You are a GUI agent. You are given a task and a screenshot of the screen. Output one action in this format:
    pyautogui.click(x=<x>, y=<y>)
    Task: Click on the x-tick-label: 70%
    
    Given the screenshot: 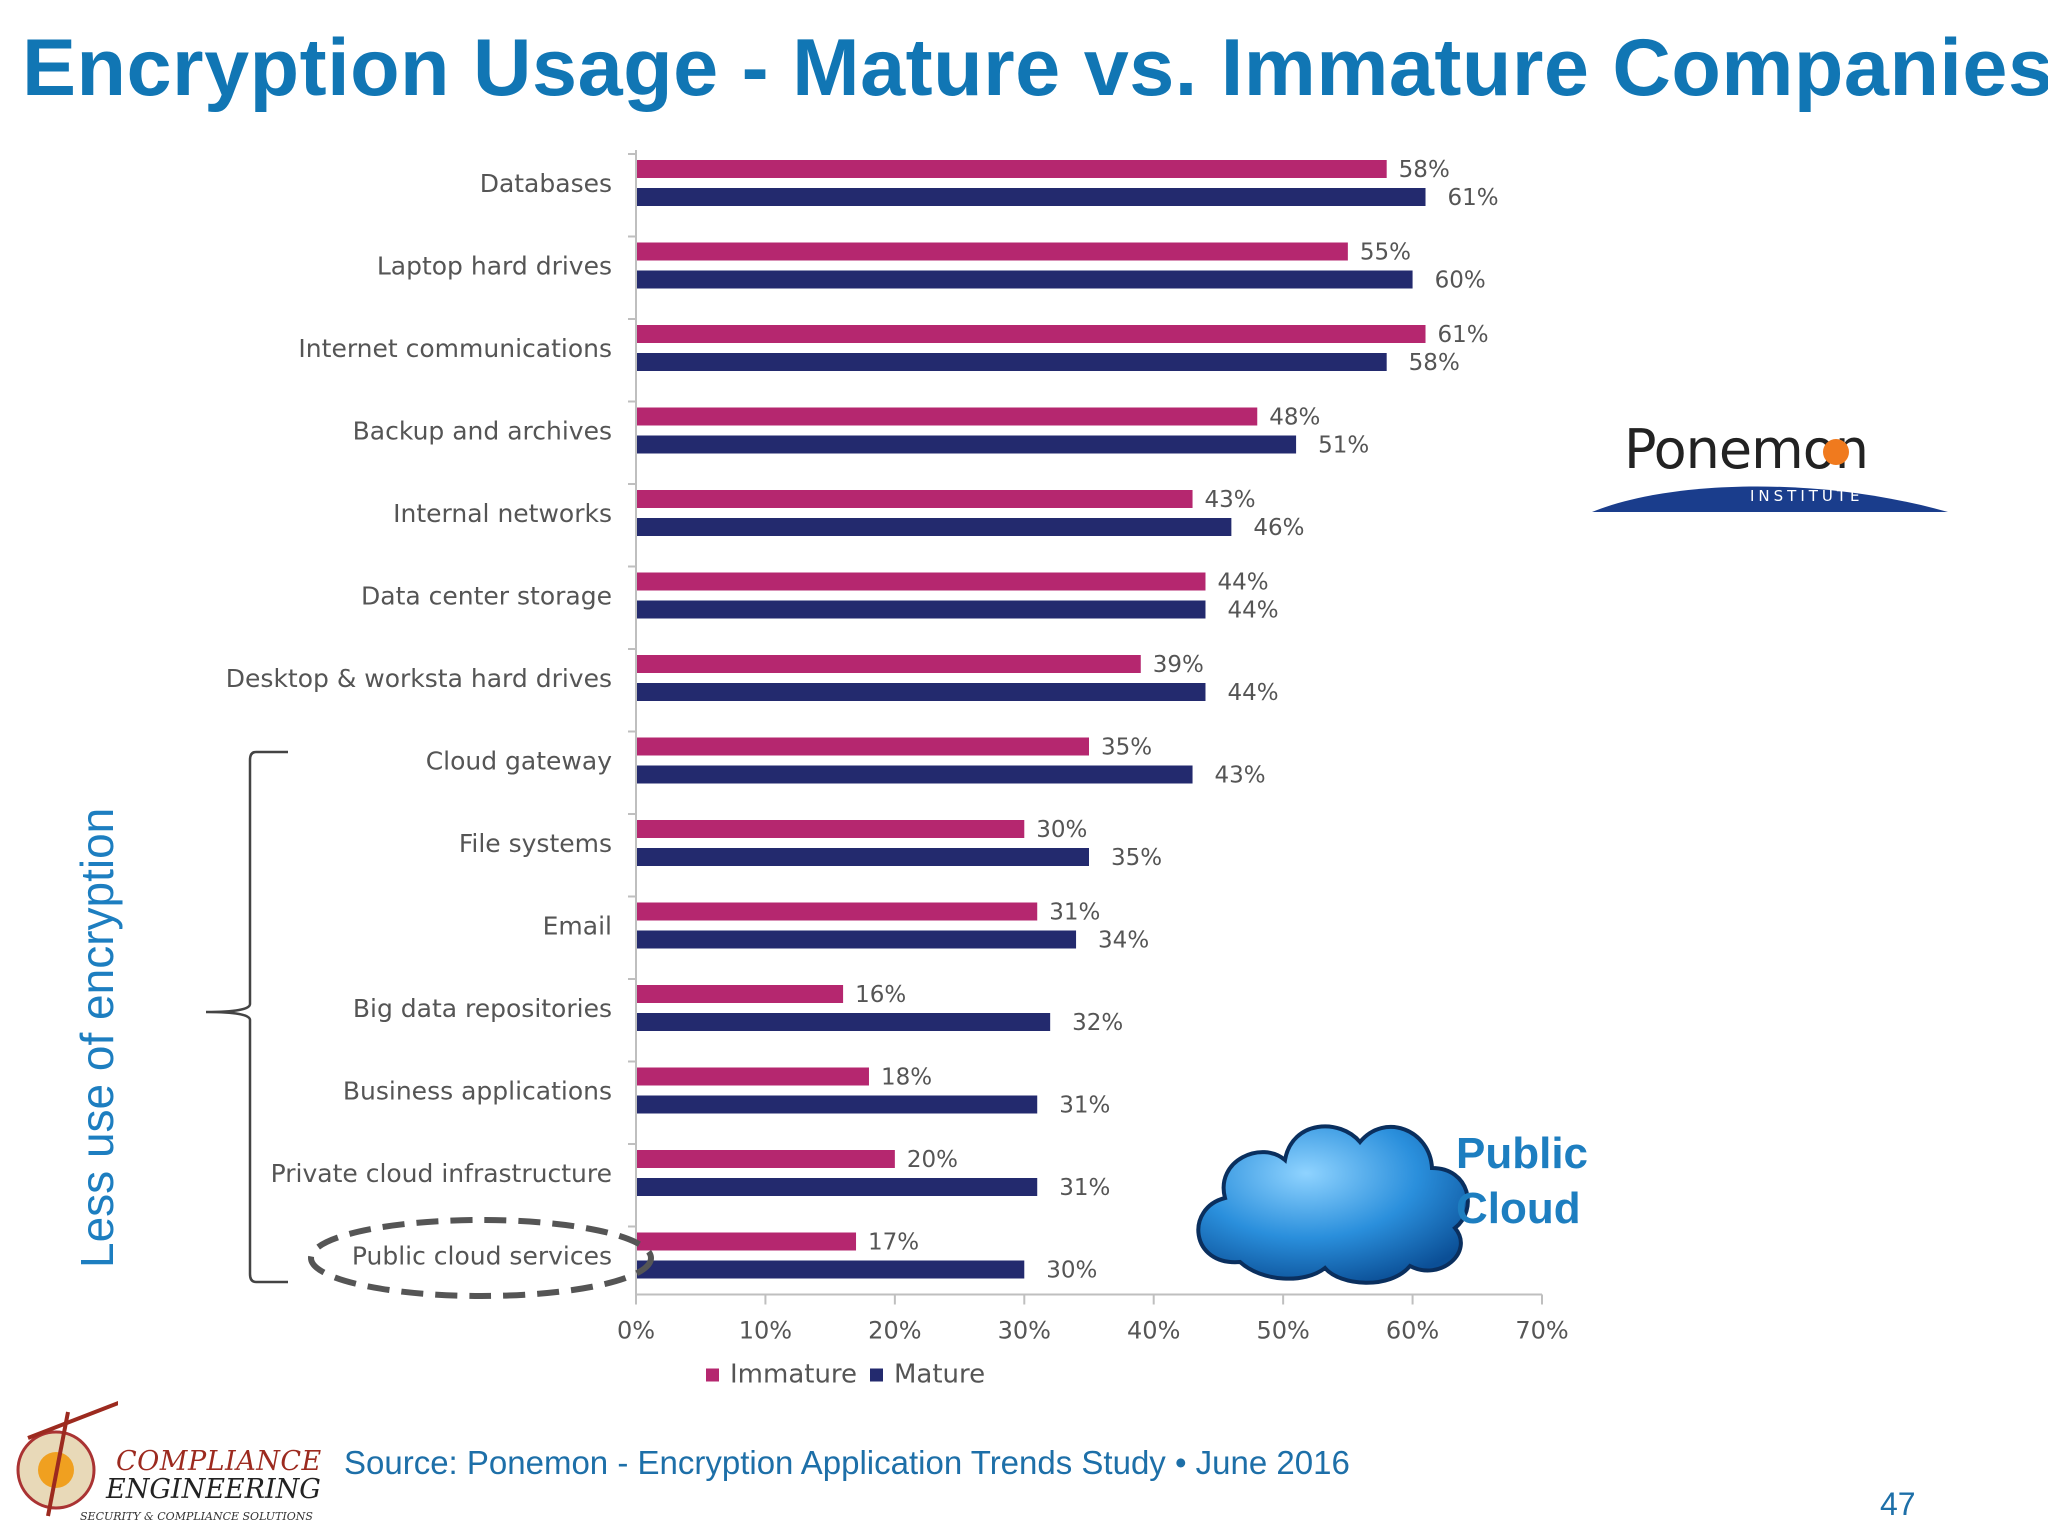 What is the action you would take?
    pyautogui.click(x=1541, y=1331)
    